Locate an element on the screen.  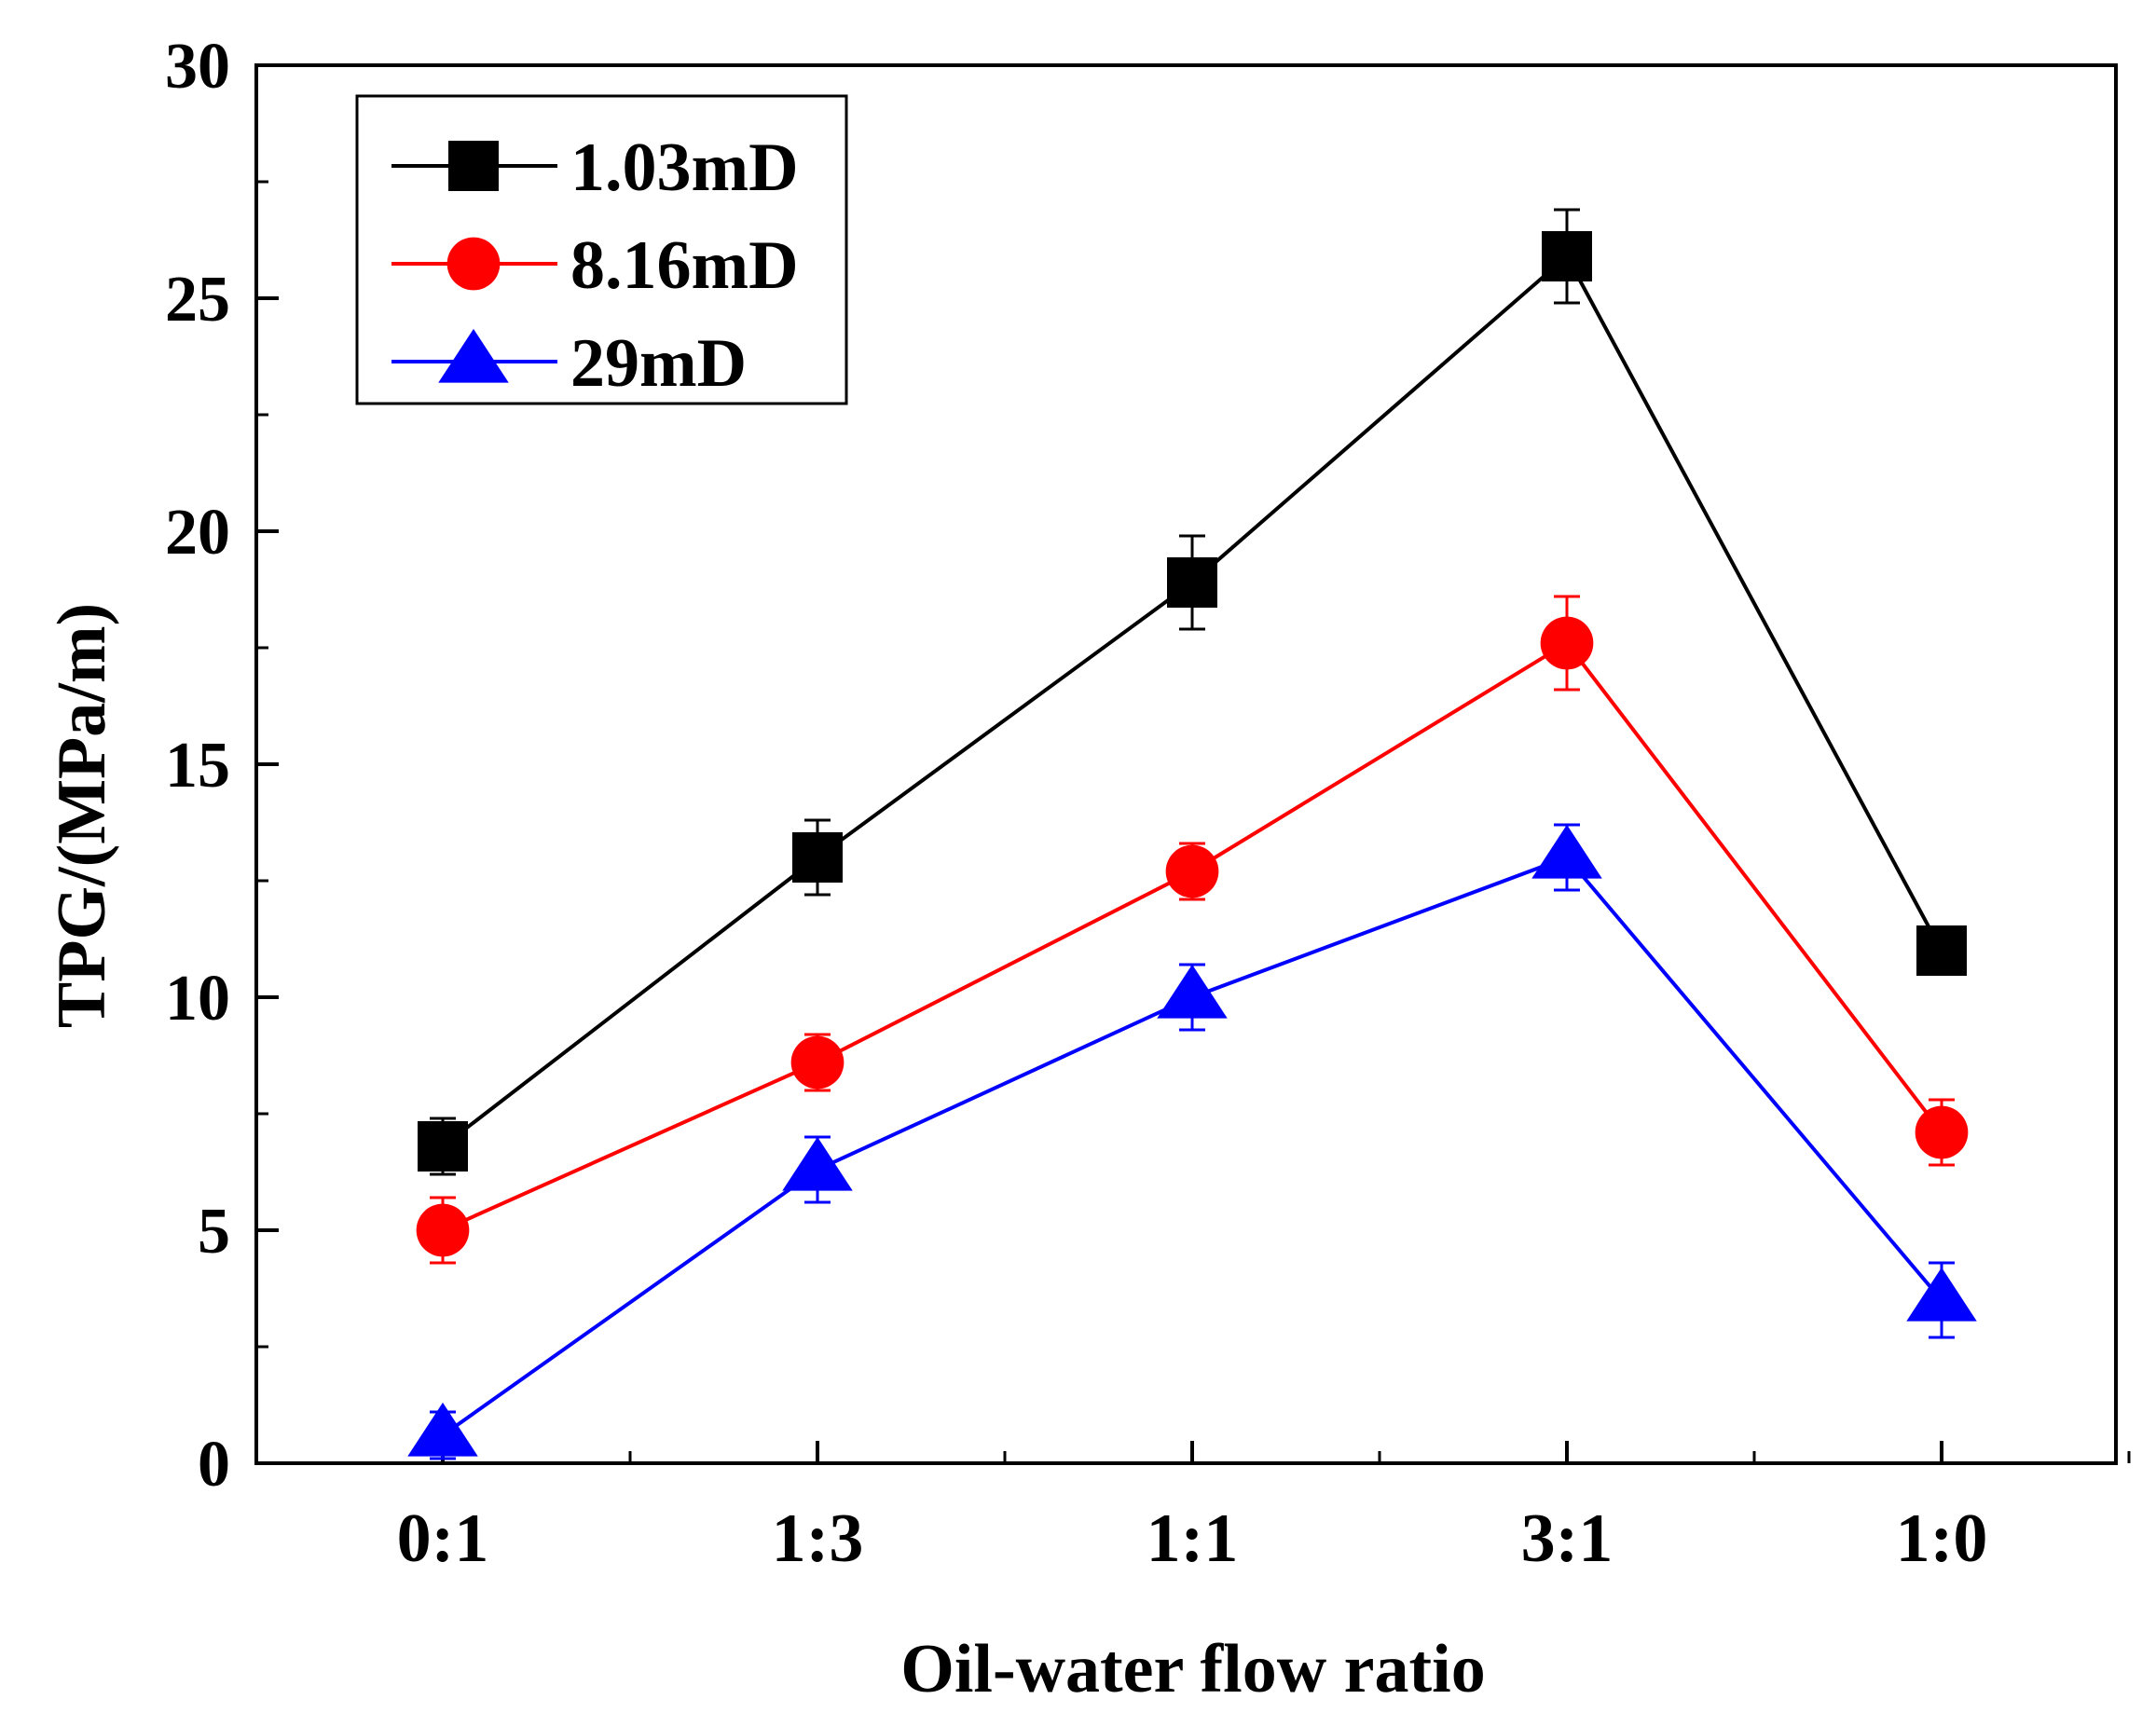
legend: 1.03mD 8.16mD 29mD is located at coordinates (601, 249).